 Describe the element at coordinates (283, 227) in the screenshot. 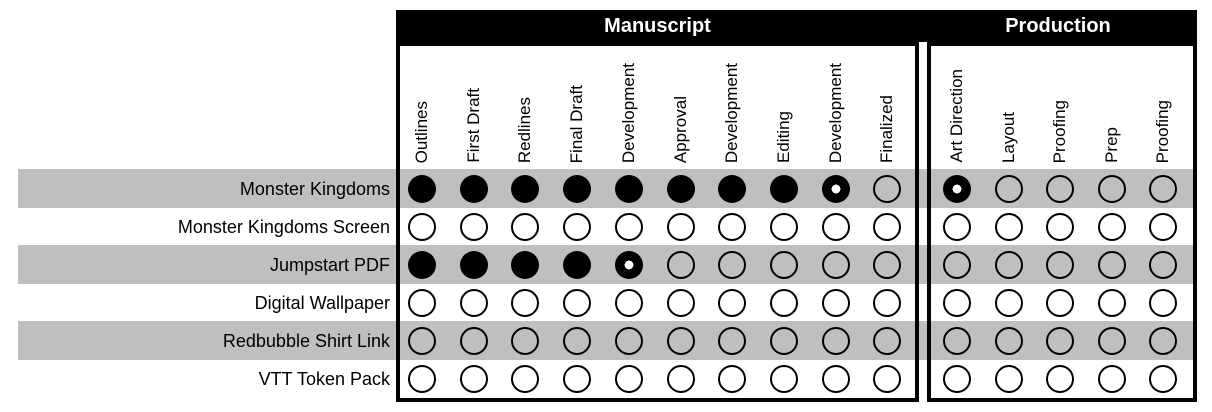

I see `row-label: Monster Kingdoms Screen` at that location.